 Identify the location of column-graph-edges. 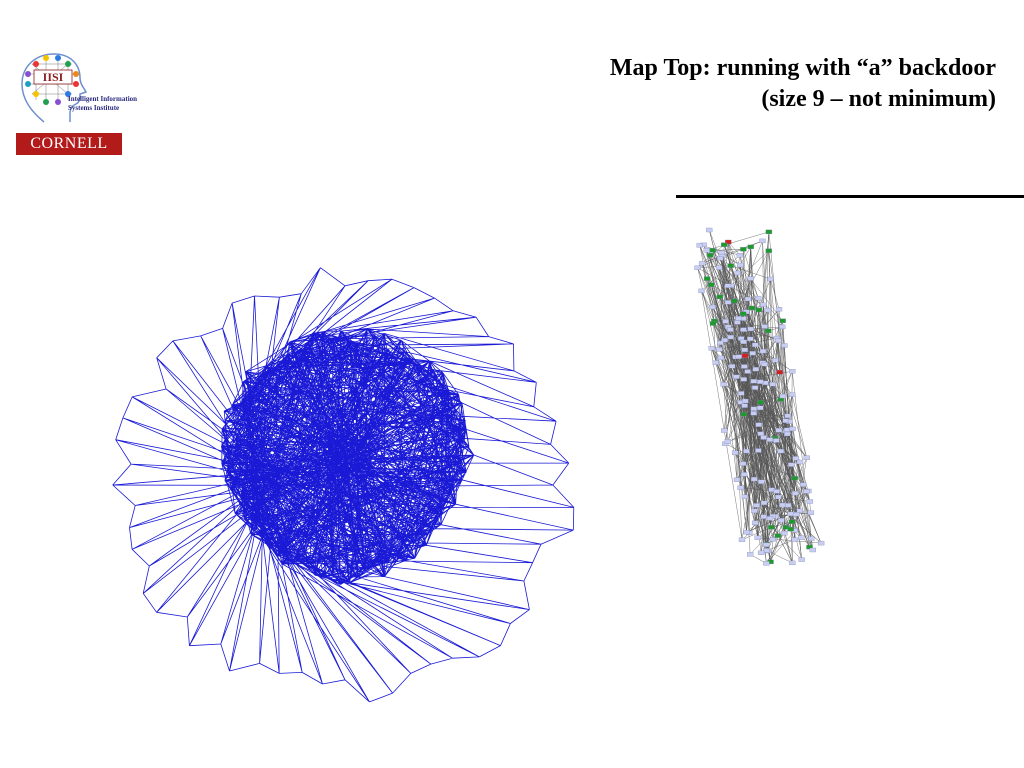
(759, 396).